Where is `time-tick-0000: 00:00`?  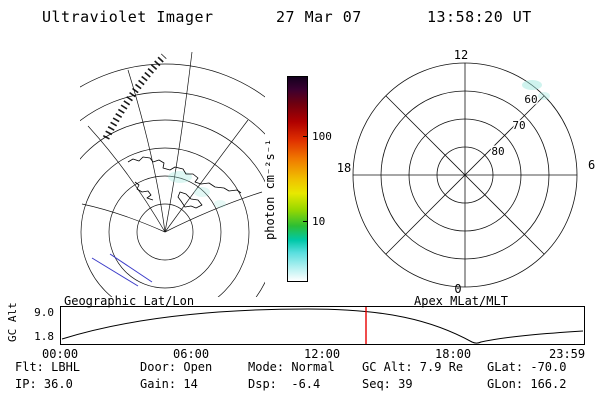 time-tick-0000: 00:00 is located at coordinates (60, 354).